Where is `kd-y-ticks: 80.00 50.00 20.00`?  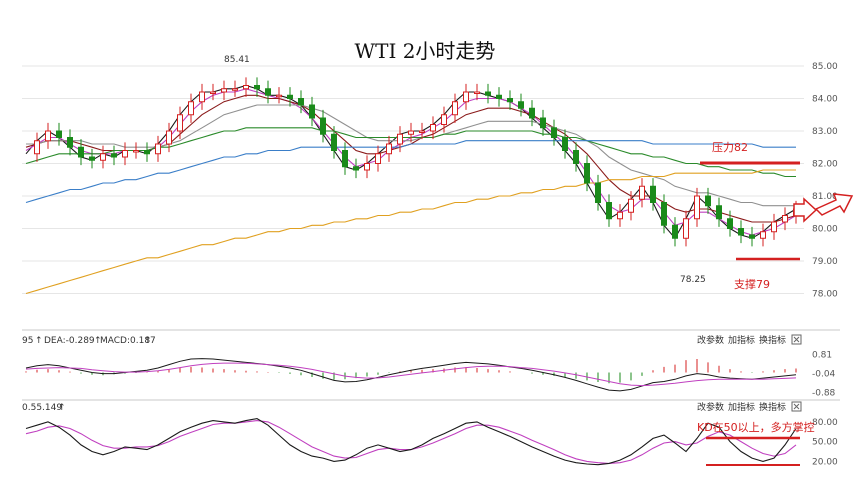 kd-y-ticks: 80.00 50.00 20.00 is located at coordinates (825, 443).